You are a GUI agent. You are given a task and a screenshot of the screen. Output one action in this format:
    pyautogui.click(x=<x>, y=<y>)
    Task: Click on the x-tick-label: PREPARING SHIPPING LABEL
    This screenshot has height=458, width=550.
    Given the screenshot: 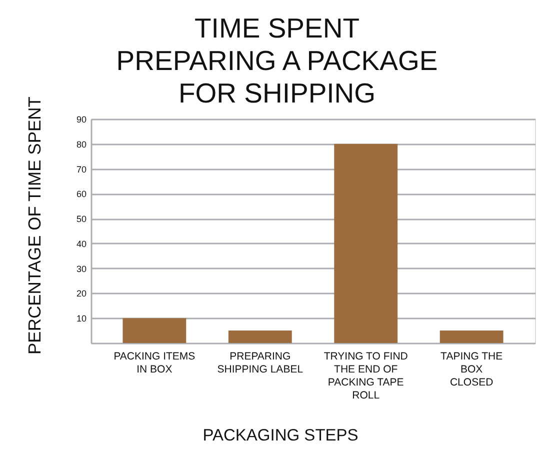 What is the action you would take?
    pyautogui.click(x=260, y=363)
    